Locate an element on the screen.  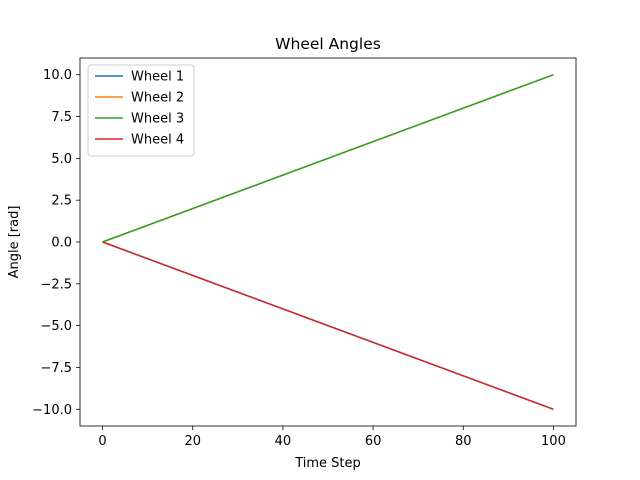
y-tick-label: 0.0 is located at coordinates (61, 243).